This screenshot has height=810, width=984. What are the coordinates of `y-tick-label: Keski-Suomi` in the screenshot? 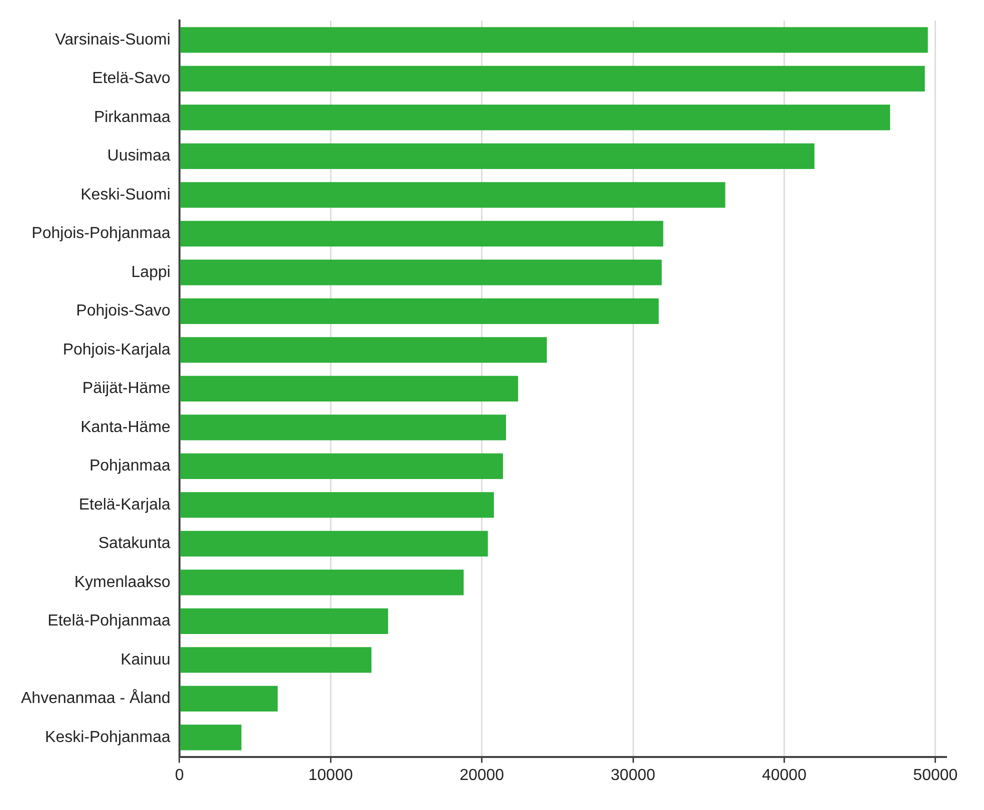 It's located at (125, 195).